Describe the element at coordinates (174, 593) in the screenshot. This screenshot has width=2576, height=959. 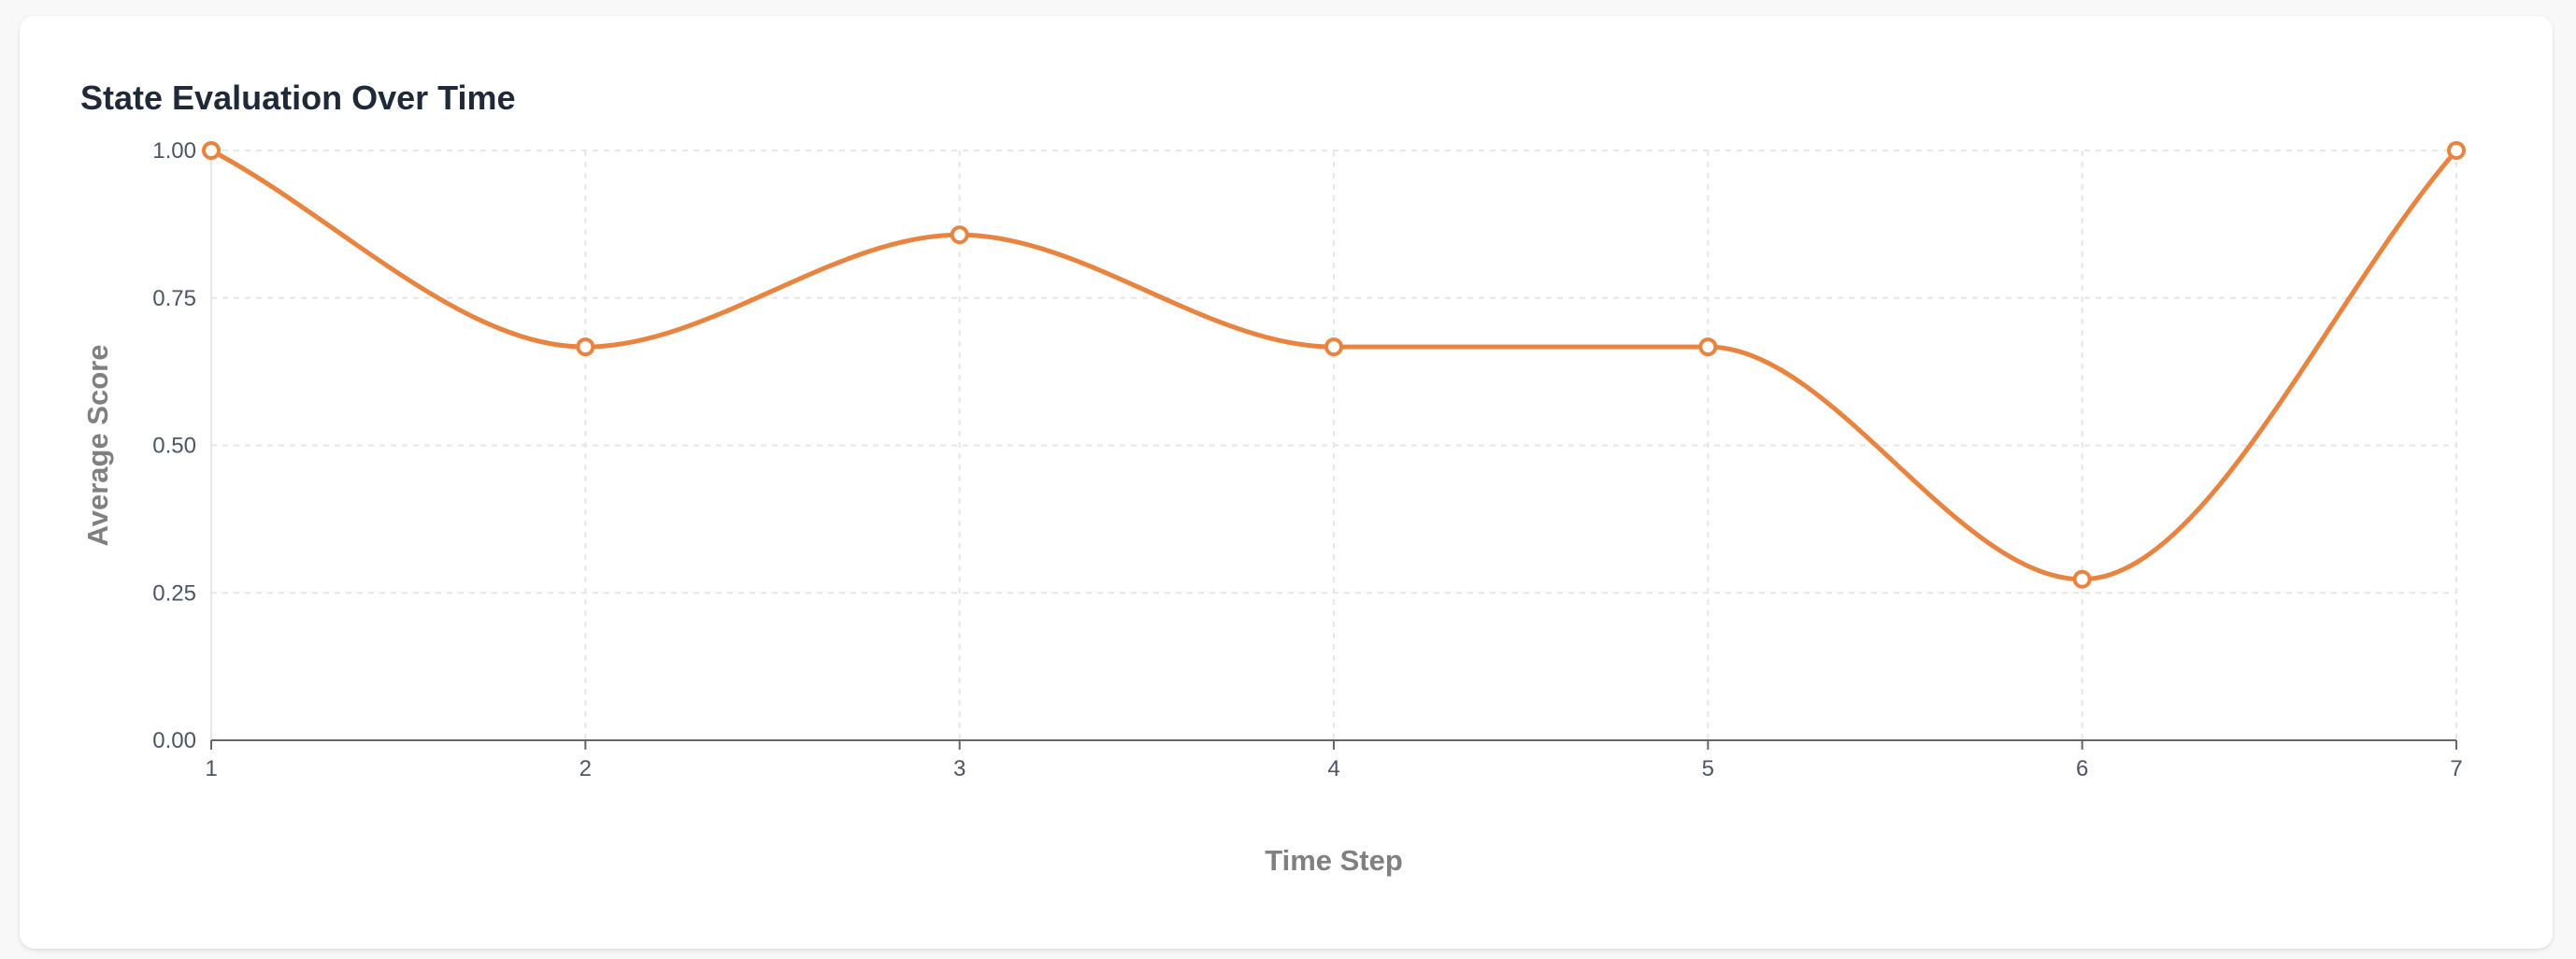
I see `y-tick-label: 0.25` at that location.